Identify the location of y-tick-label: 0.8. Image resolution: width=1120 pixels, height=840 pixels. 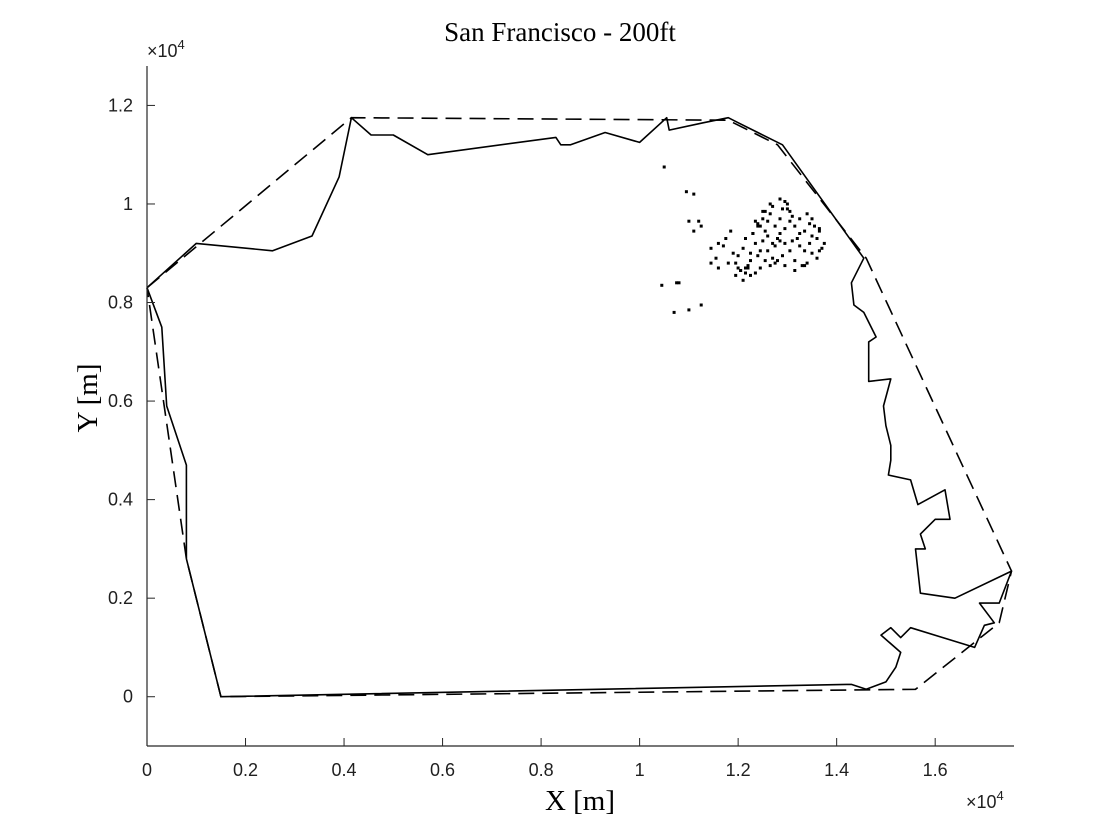
(120, 303).